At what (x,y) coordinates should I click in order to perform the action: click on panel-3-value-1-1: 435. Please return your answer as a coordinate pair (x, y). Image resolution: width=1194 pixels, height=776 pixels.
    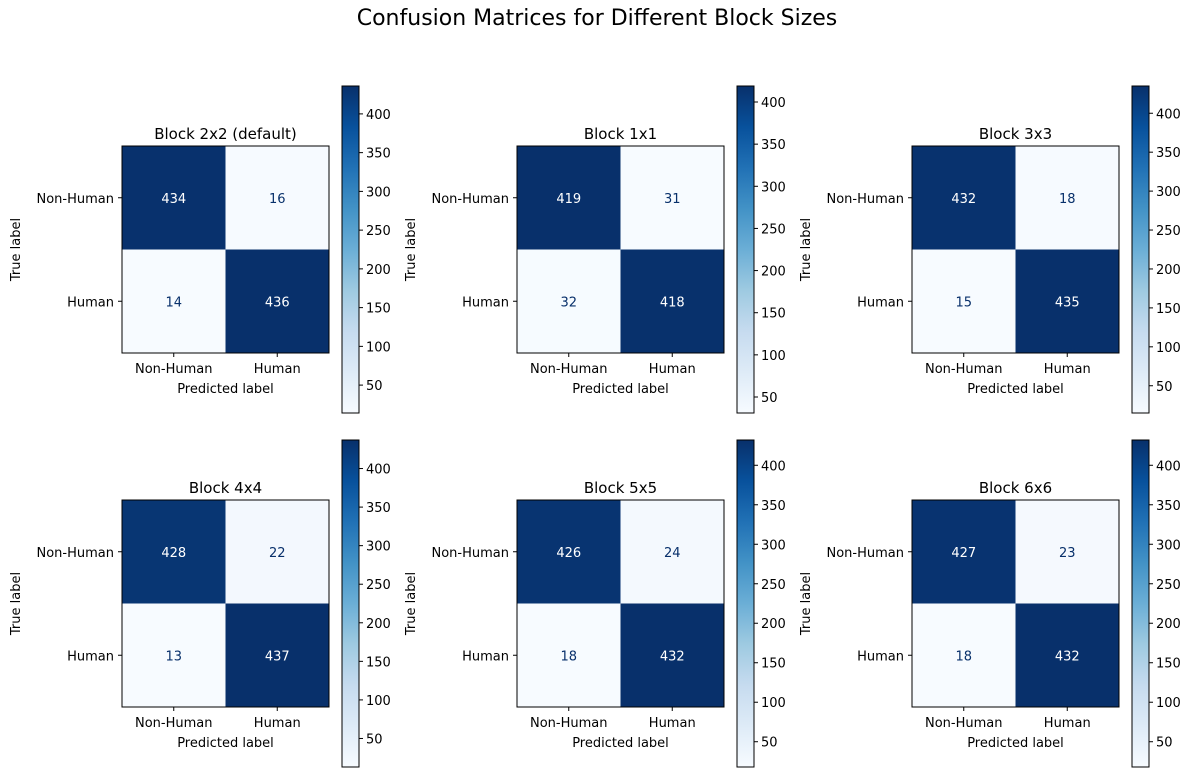
    Looking at the image, I should click on (1067, 302).